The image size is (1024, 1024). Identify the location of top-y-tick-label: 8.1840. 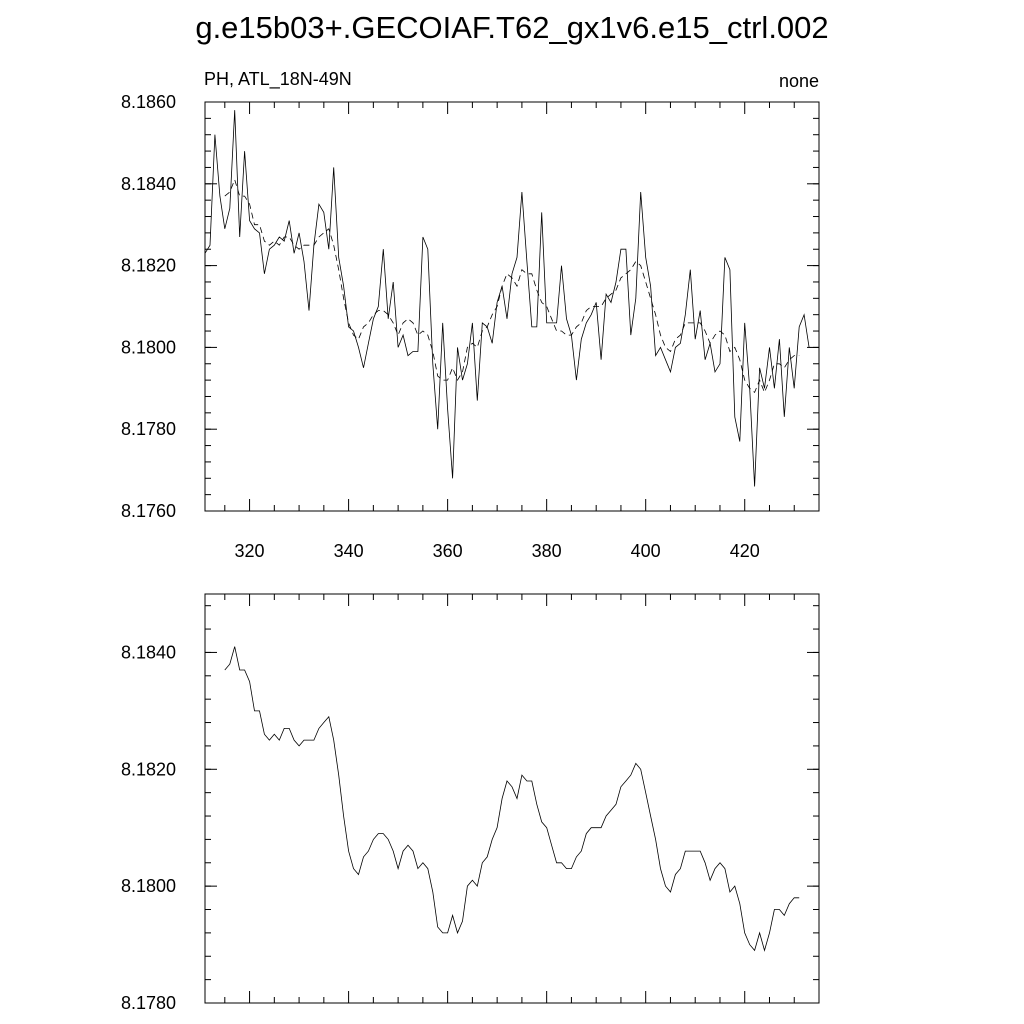
(148, 184).